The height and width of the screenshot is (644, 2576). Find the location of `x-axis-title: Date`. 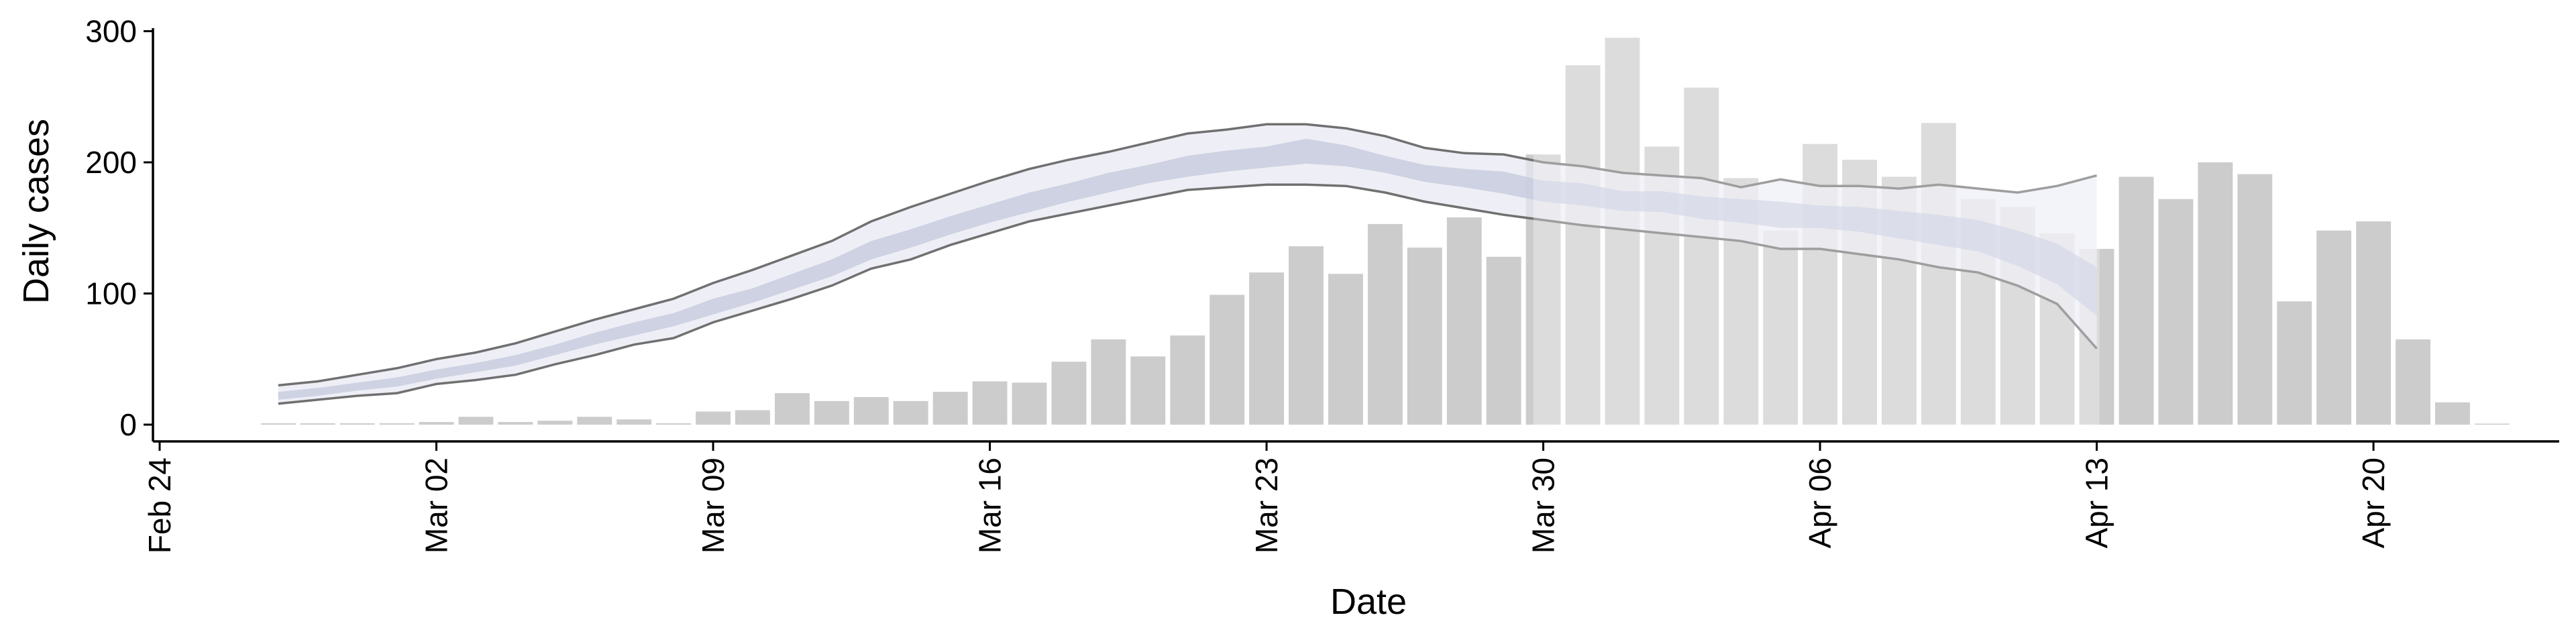

x-axis-title: Date is located at coordinates (1368, 602).